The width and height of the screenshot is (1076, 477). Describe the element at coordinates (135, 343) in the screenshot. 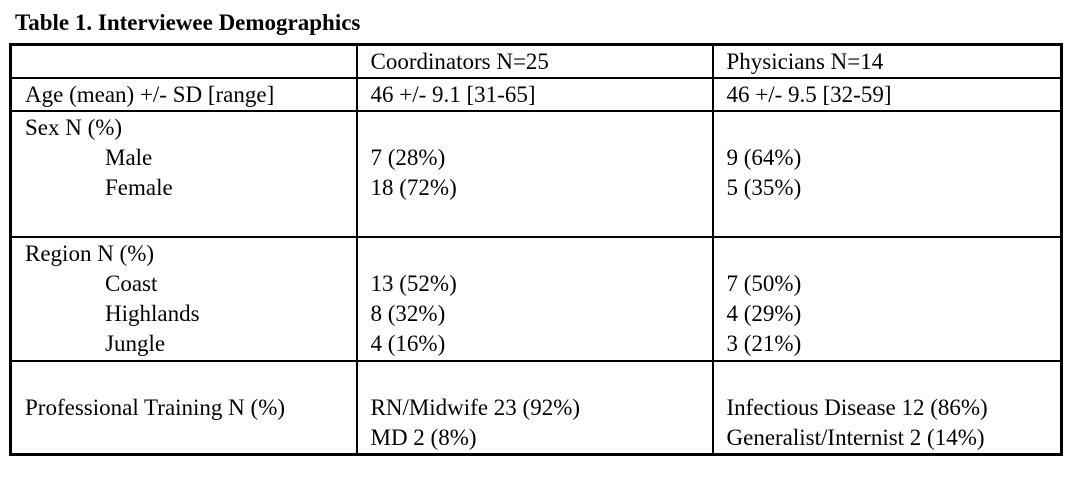

I see `region-item-jungle: Jungle` at that location.